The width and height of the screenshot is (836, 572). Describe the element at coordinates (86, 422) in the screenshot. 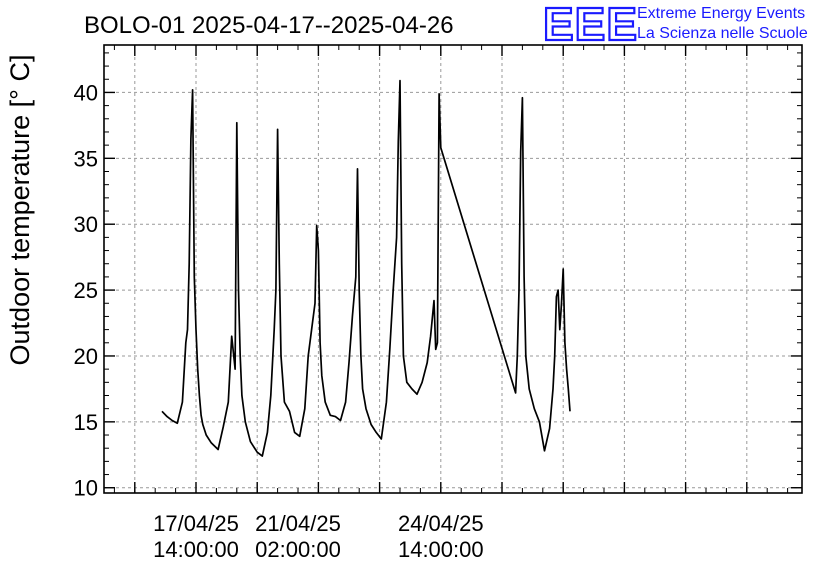

I see `y-tick-label: 15` at that location.